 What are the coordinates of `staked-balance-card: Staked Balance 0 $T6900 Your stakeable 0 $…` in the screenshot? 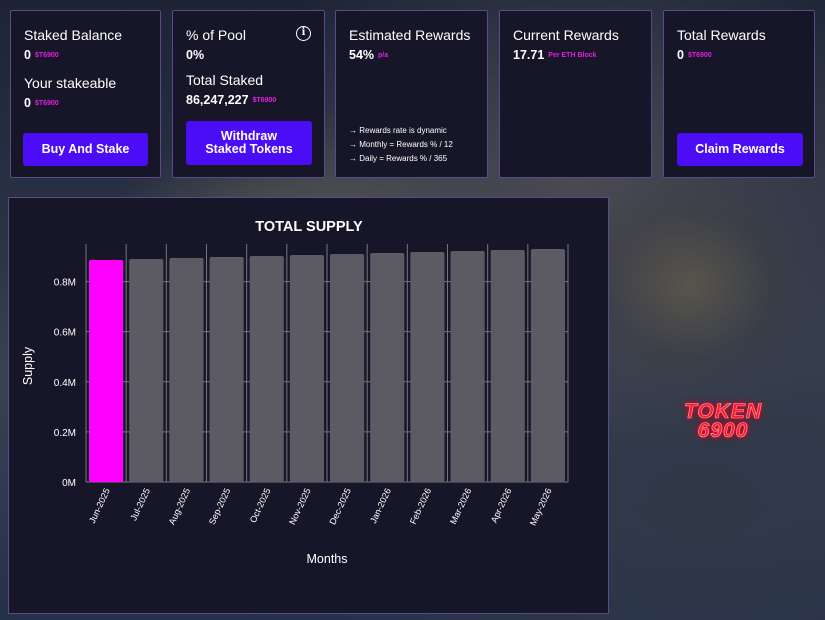 It's located at (85, 94).